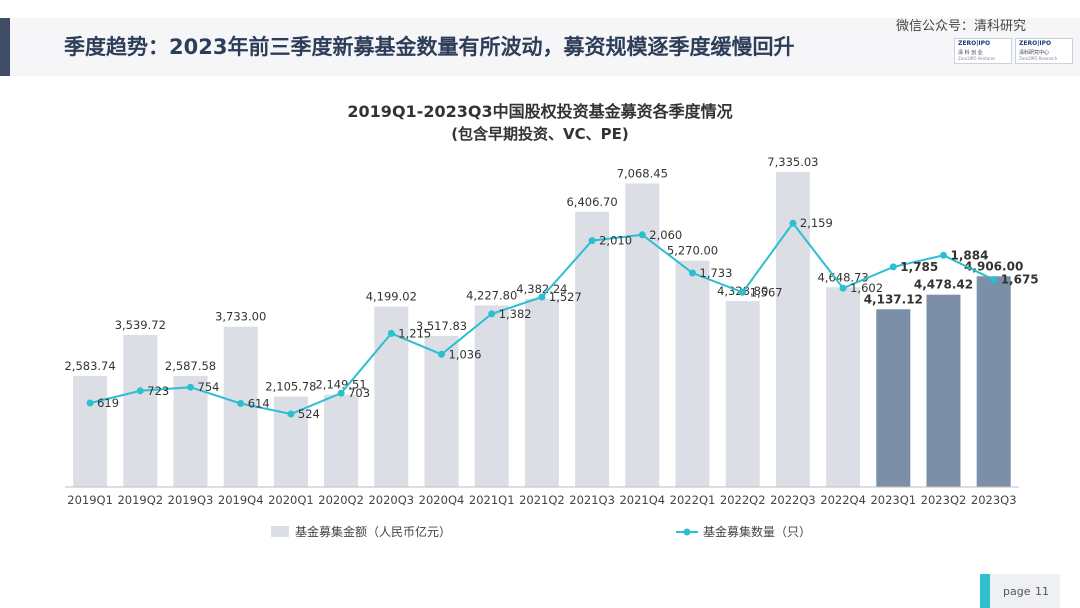 Image resolution: width=1080 pixels, height=608 pixels. What do you see at coordinates (341, 440) in the screenshot?
I see `bar-2020Q2` at bounding box center [341, 440].